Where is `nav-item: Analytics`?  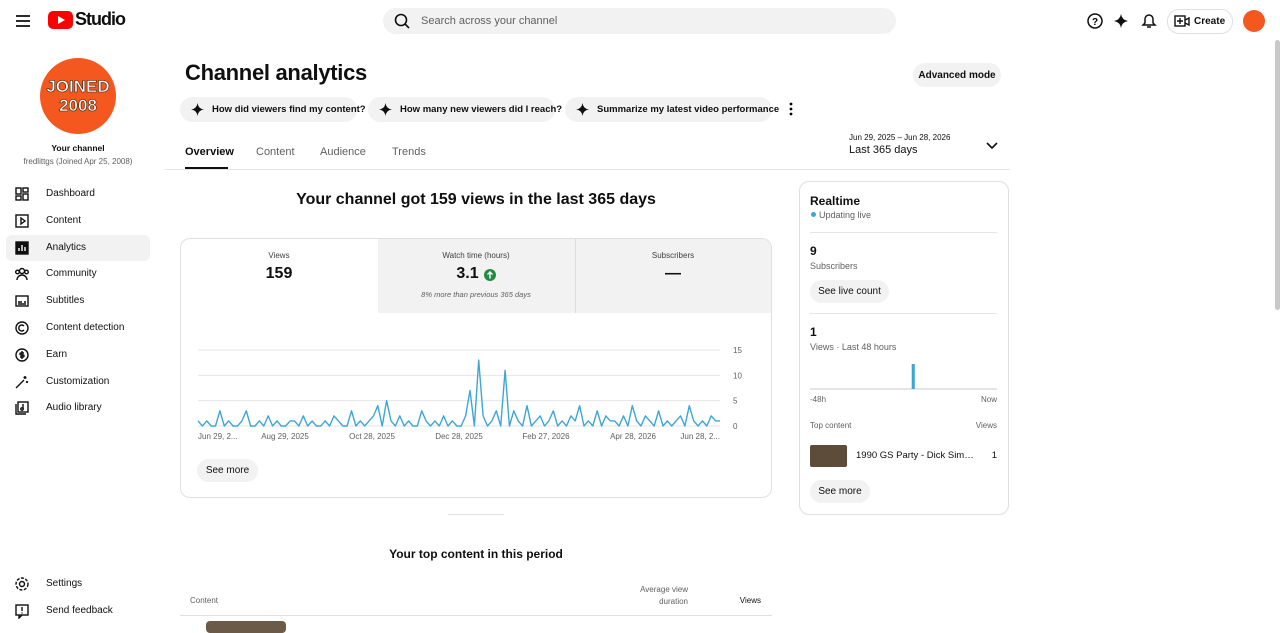 nav-item: Analytics is located at coordinates (66, 247).